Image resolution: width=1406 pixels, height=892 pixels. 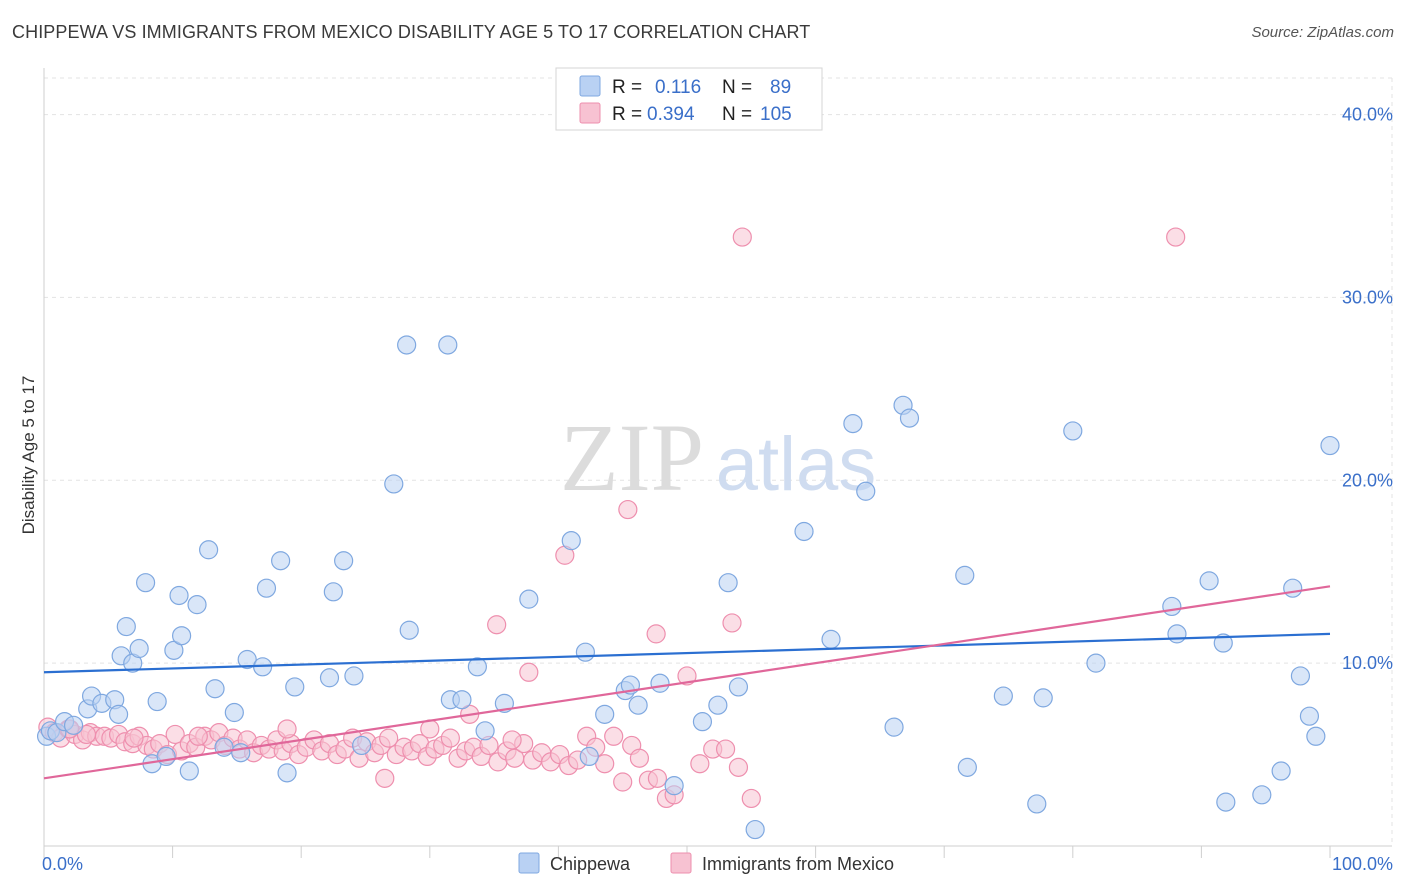 What do you see at coordinates (678, 87) in the screenshot?
I see `legend-r-value-chippewa: 0.116` at bounding box center [678, 87].